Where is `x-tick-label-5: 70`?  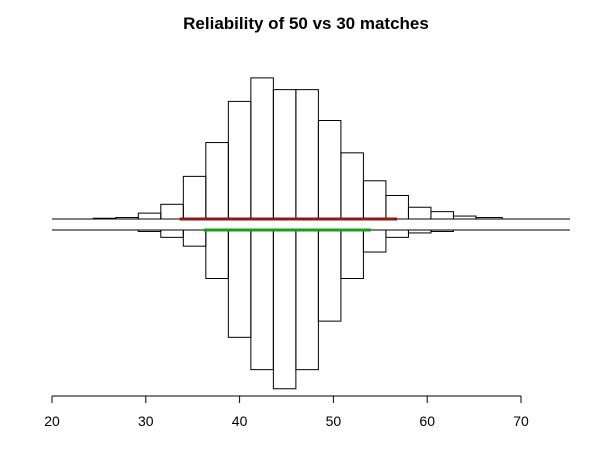 x-tick-label-5: 70 is located at coordinates (521, 421).